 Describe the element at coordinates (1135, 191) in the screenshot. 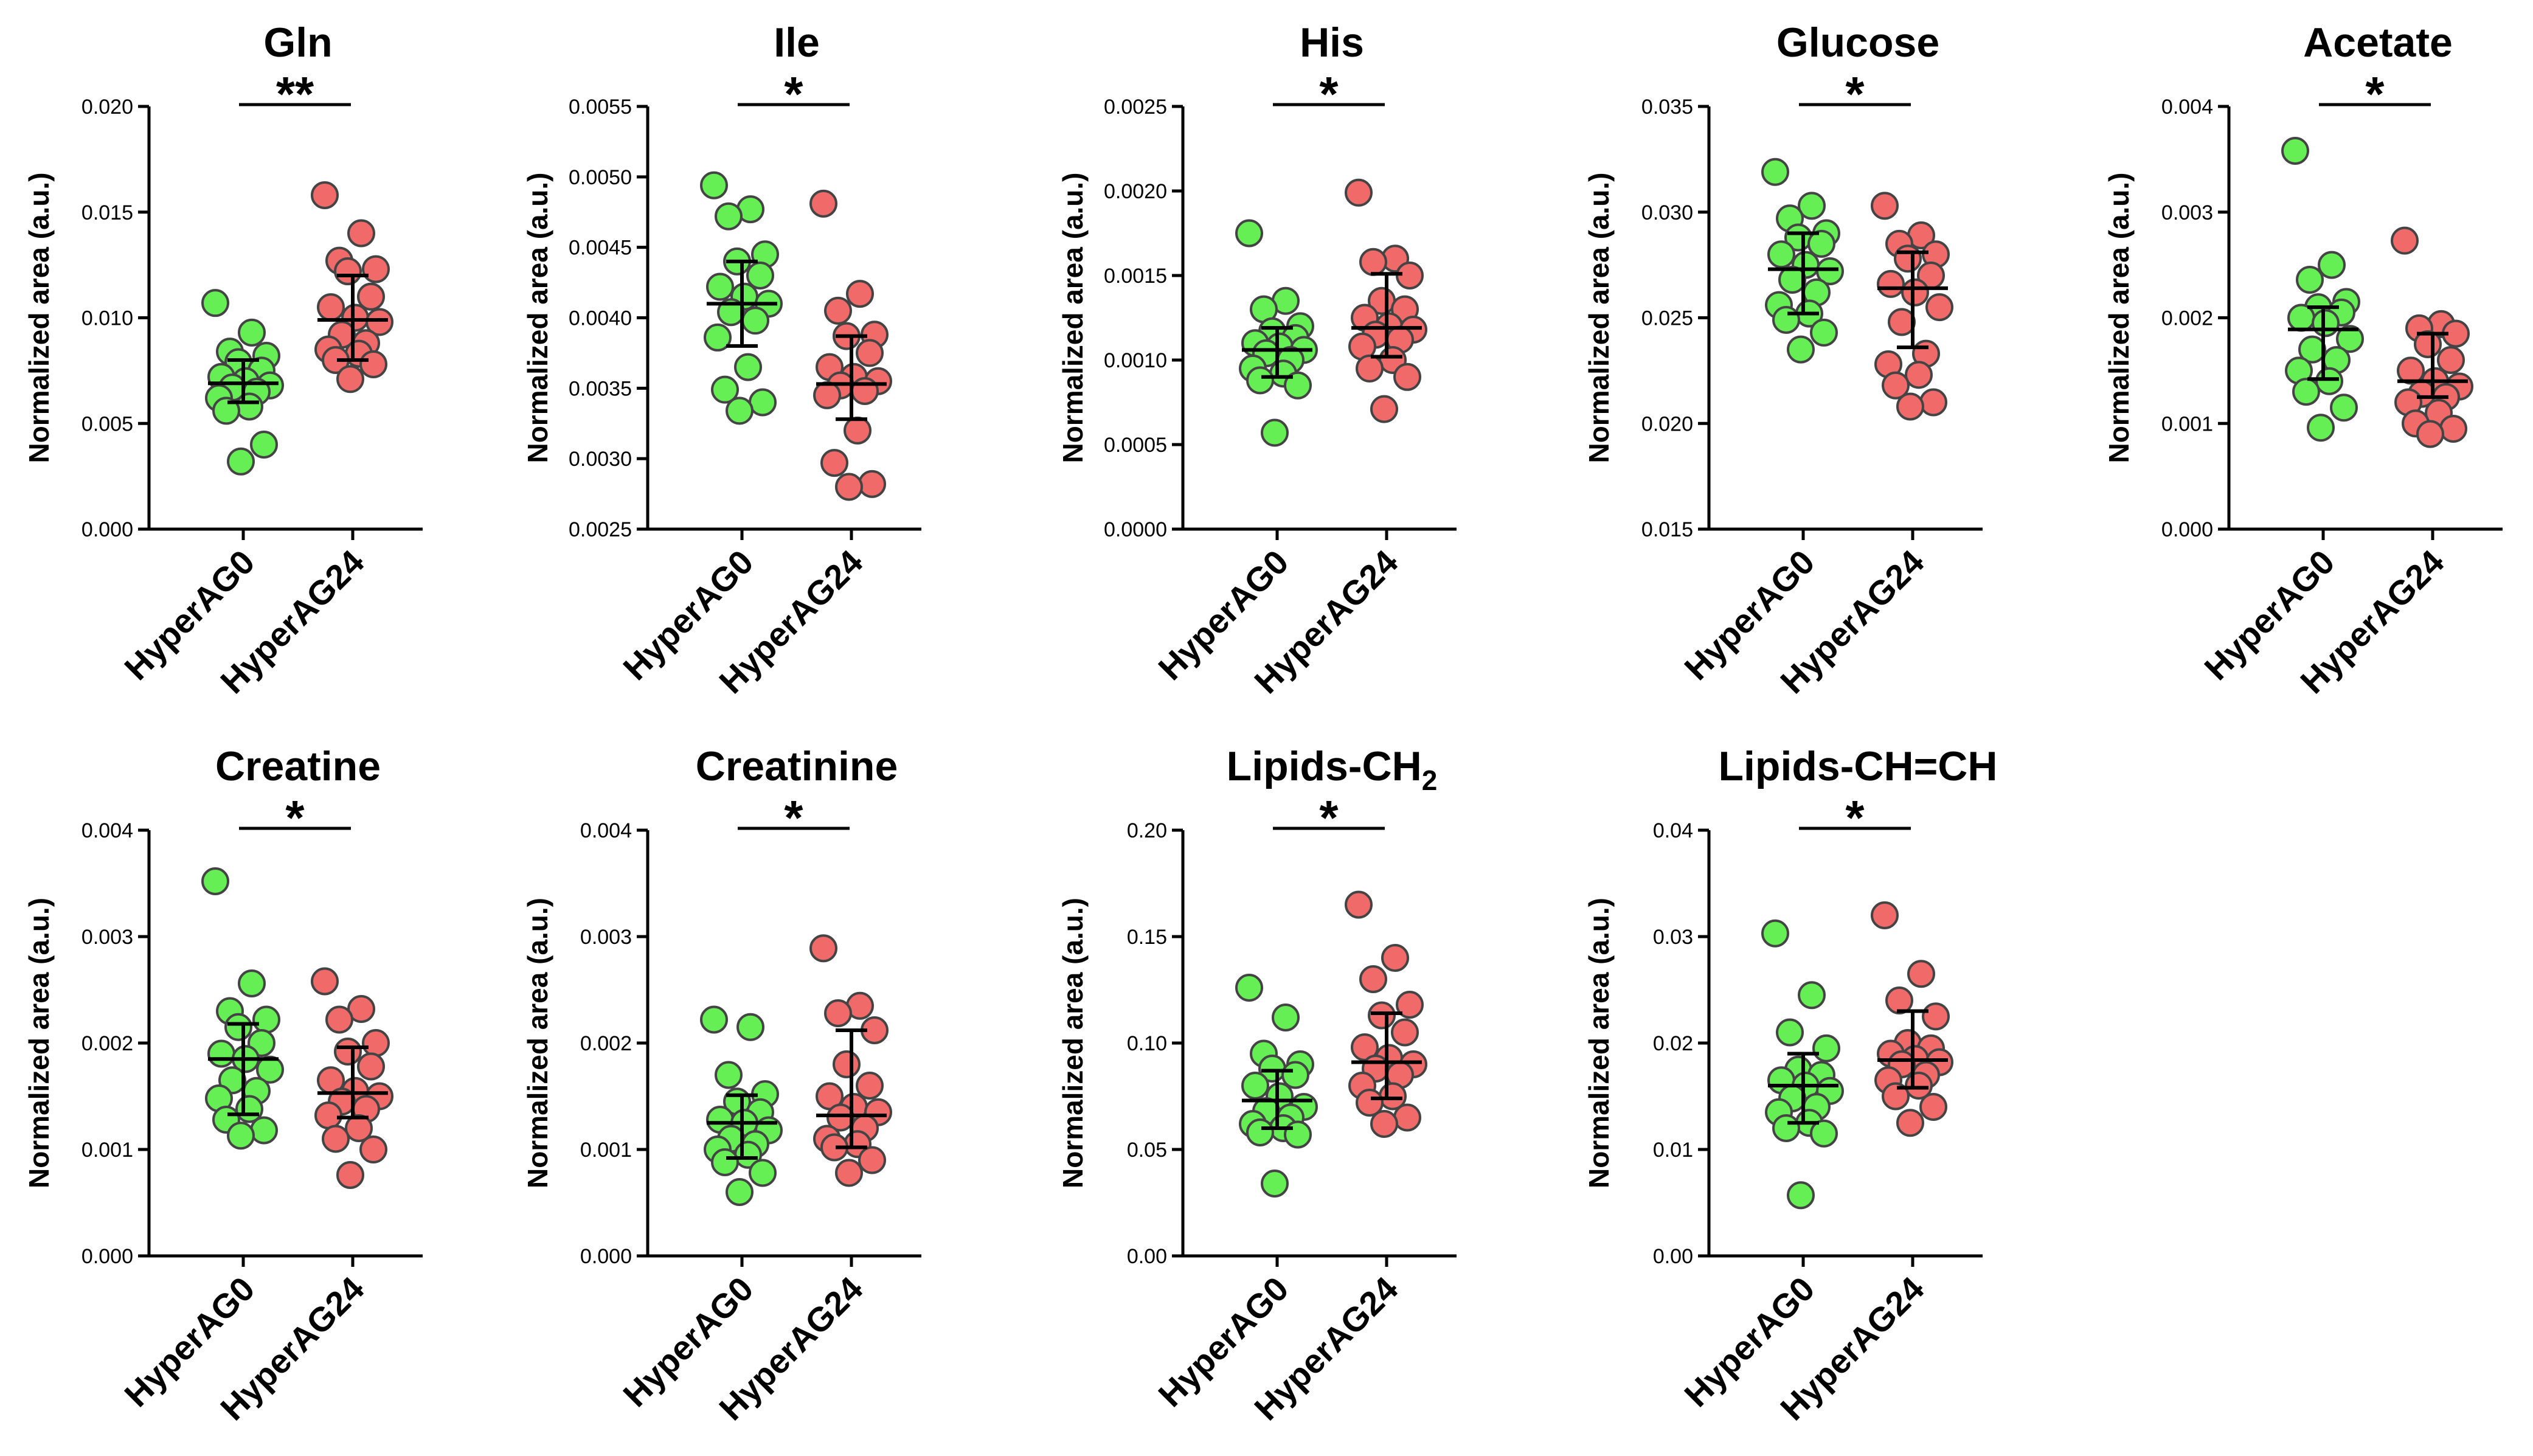

I see `y-tick-label: 0.0020` at that location.